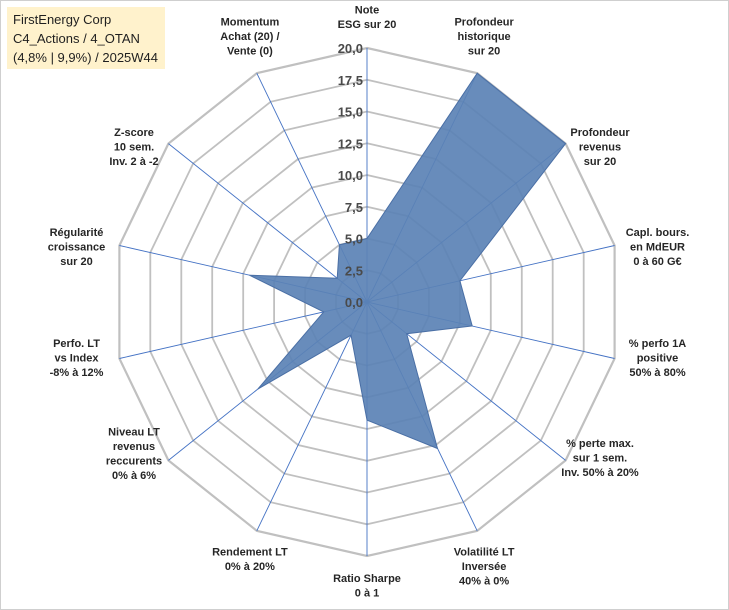 This screenshot has width=729, height=610. I want to click on axis-label: sur 1 sem., so click(600, 459).